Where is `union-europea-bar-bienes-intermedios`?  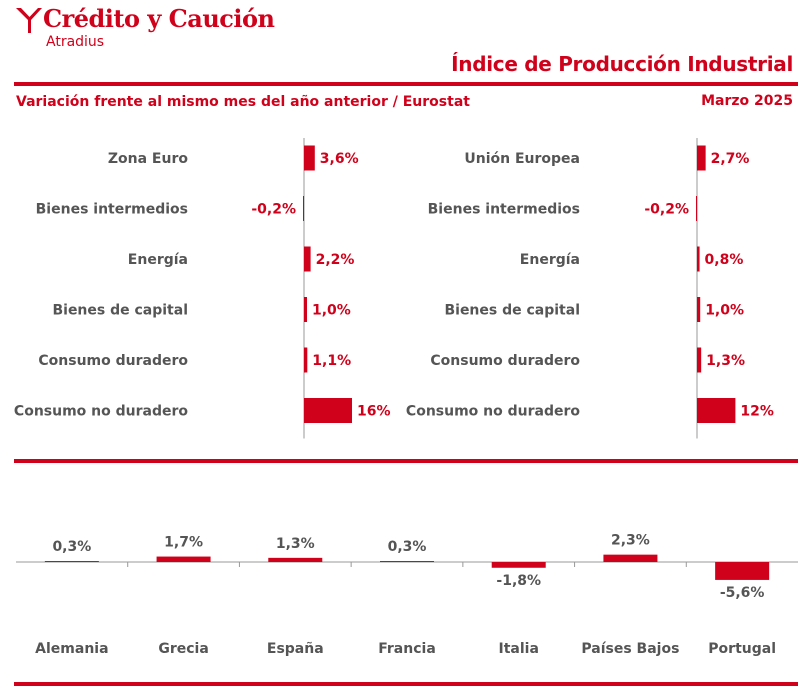 union-europea-bar-bienes-intermedios is located at coordinates (696, 208).